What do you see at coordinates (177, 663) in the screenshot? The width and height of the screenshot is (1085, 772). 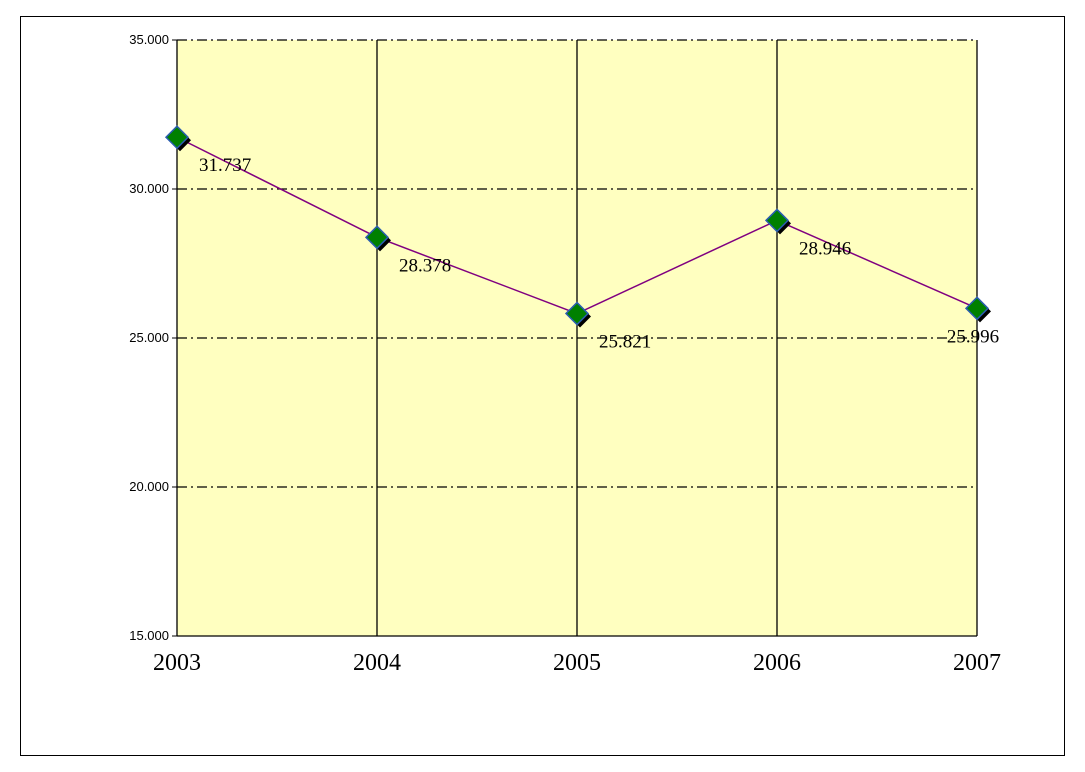 I see `x-tick-label-0: 2003` at bounding box center [177, 663].